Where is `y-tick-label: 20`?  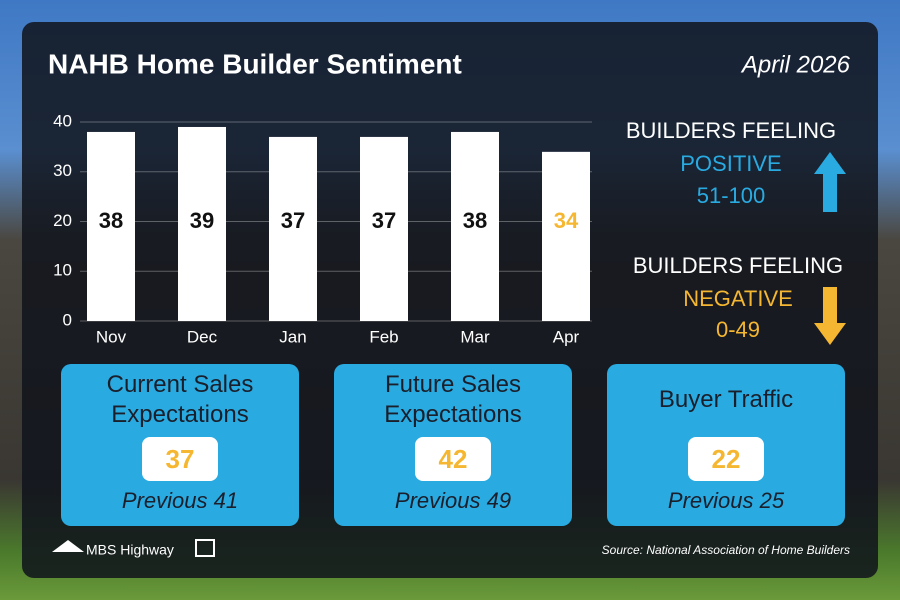
y-tick-label: 20 is located at coordinates (62, 220).